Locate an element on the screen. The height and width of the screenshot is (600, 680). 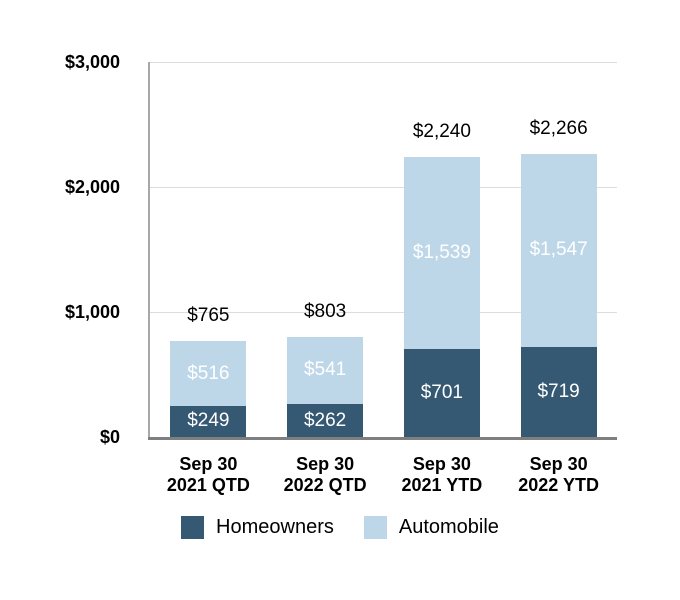
segment-value-label: $541 is located at coordinates (325, 370).